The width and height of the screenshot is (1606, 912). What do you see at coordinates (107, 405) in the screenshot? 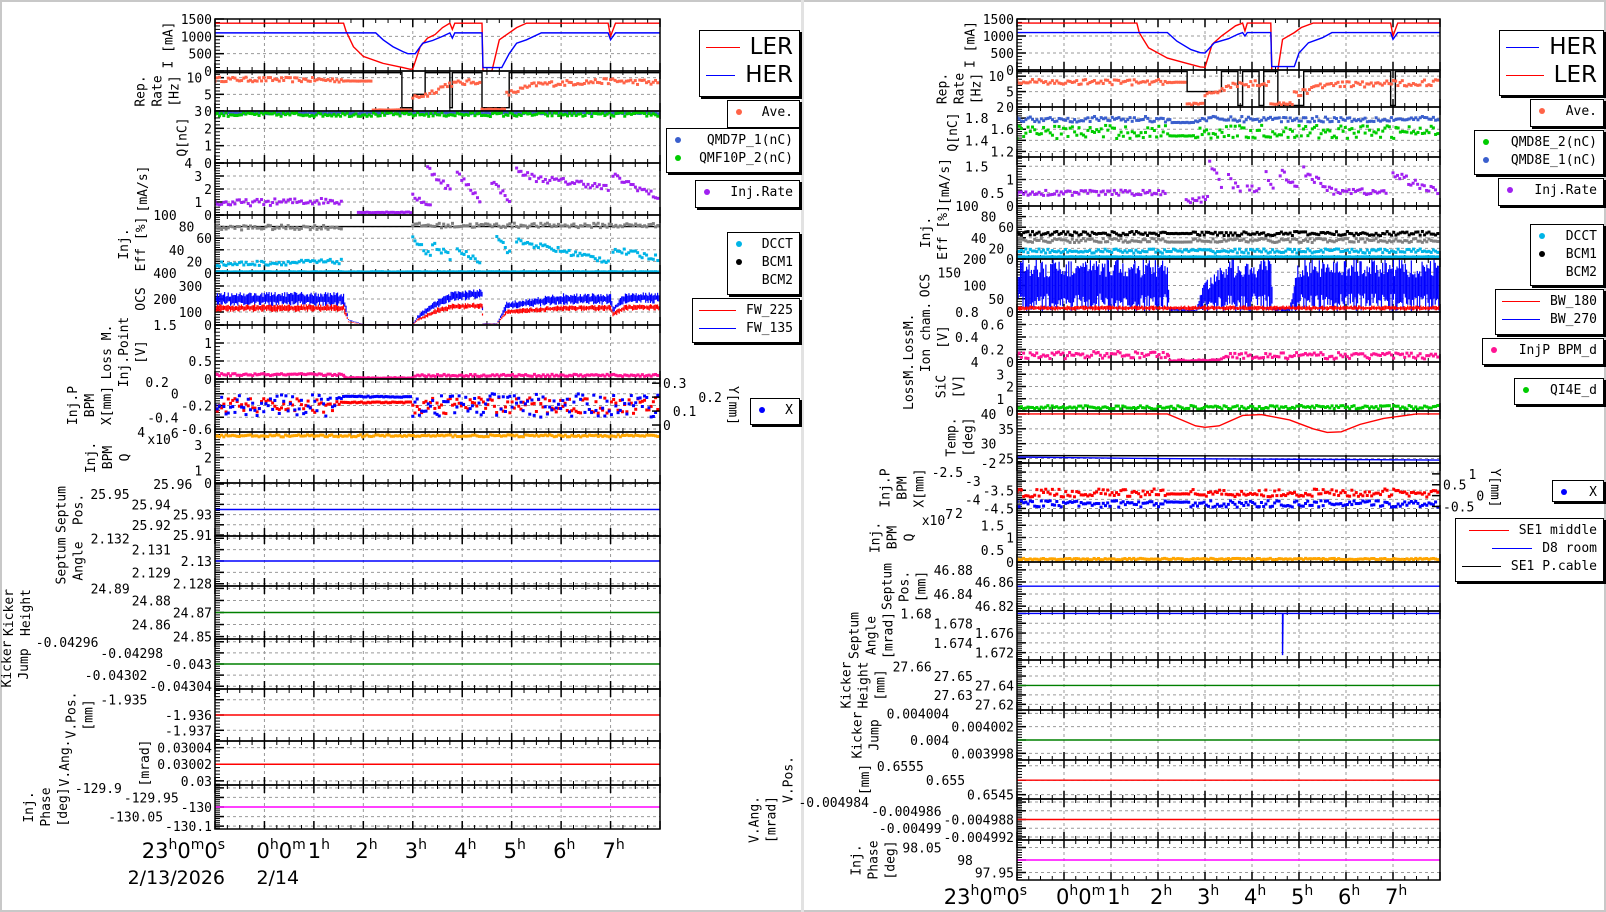
I see `y-axis-label: X[mm]` at bounding box center [107, 405].